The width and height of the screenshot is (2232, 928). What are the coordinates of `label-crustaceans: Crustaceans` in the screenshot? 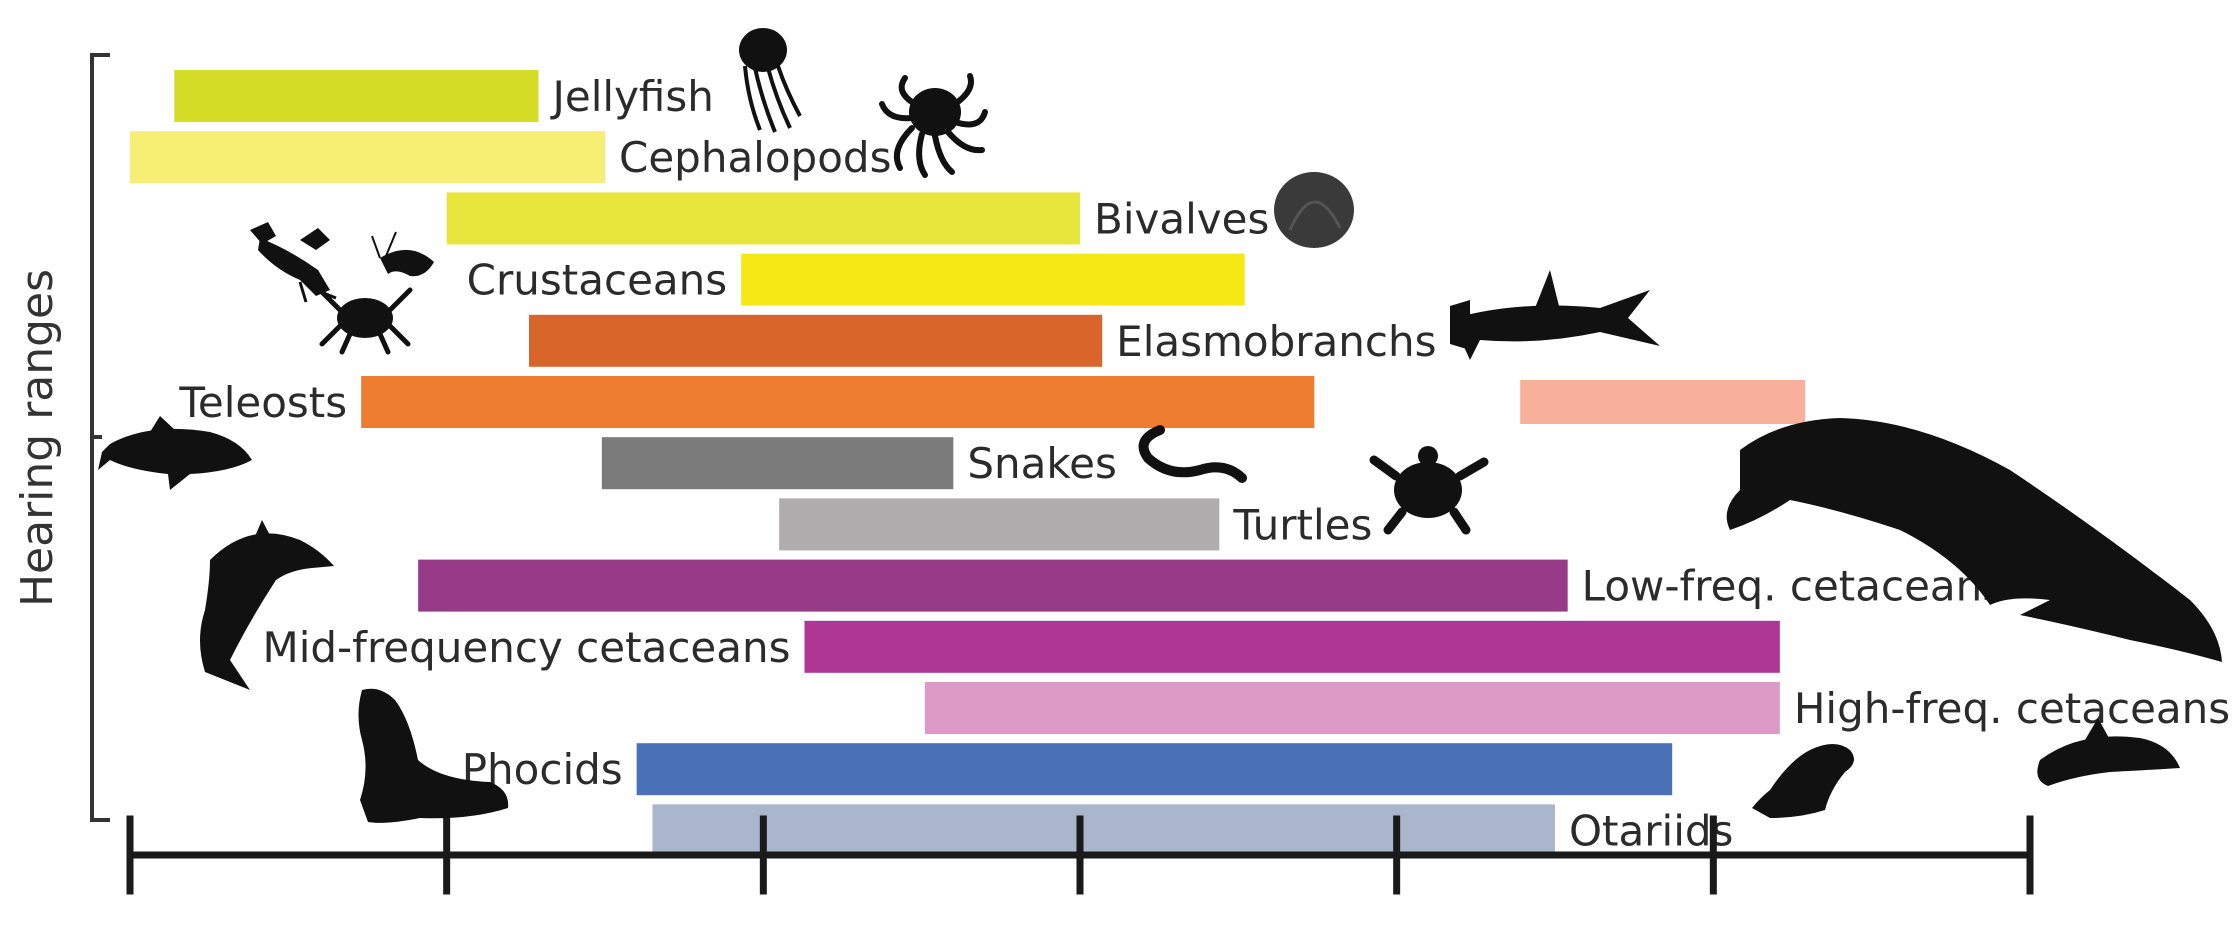 It's located at (597, 280).